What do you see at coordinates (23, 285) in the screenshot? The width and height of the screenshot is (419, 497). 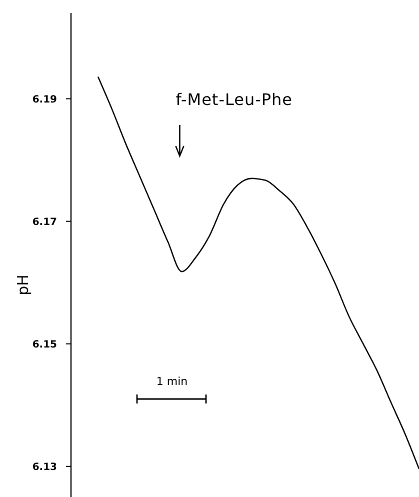 I see `y-axis-title: pH` at bounding box center [23, 285].